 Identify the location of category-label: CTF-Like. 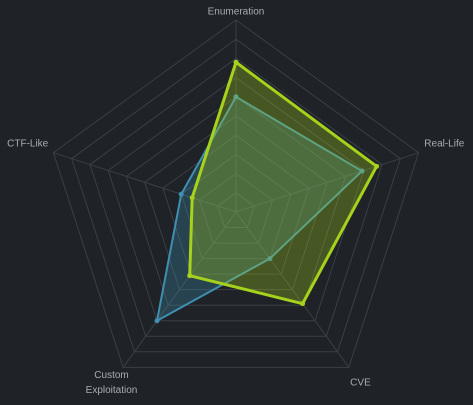
(28, 144).